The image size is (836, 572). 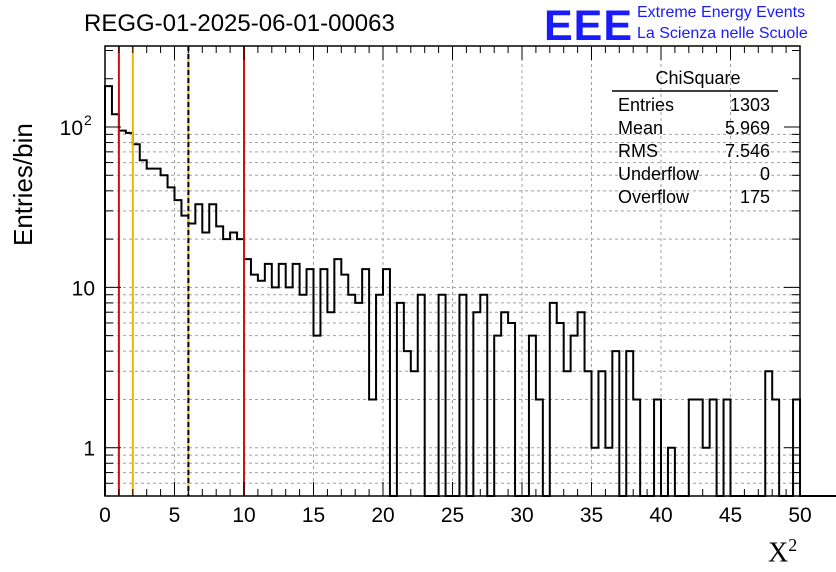 What do you see at coordinates (105, 515) in the screenshot?
I see `x-tick-label: 0` at bounding box center [105, 515].